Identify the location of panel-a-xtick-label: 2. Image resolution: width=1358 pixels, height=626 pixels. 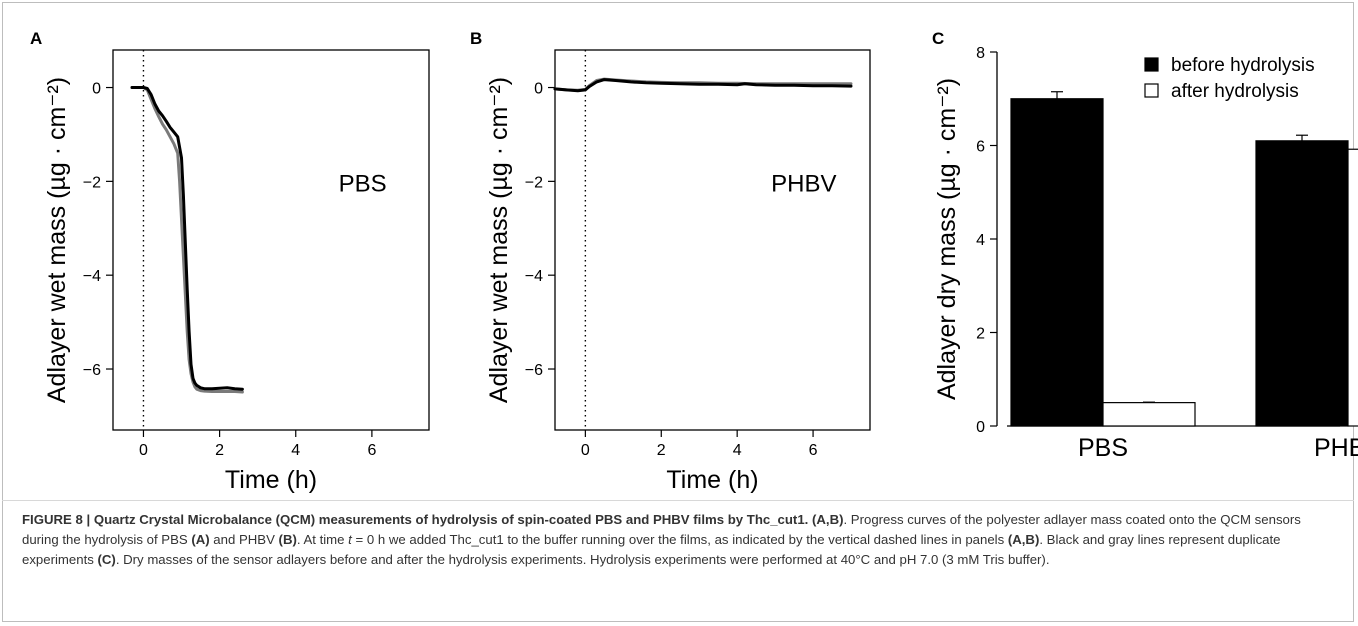
(219, 450).